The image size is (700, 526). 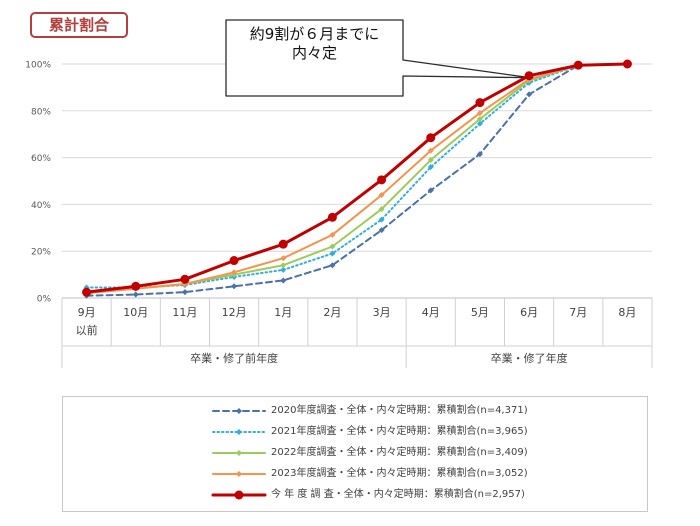 What do you see at coordinates (87, 330) in the screenshot?
I see `x-tick-label: 以前` at bounding box center [87, 330].